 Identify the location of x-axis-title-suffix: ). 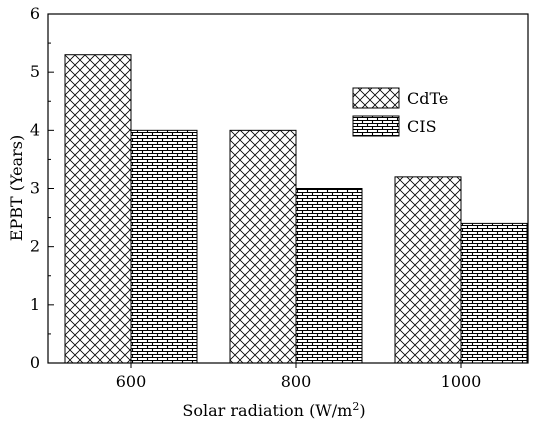
(362, 410).